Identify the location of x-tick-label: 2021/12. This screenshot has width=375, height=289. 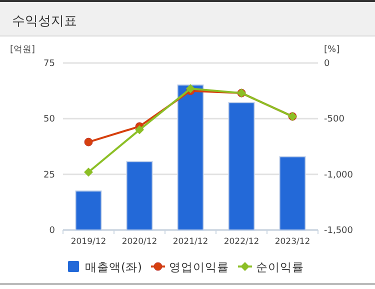
(190, 242).